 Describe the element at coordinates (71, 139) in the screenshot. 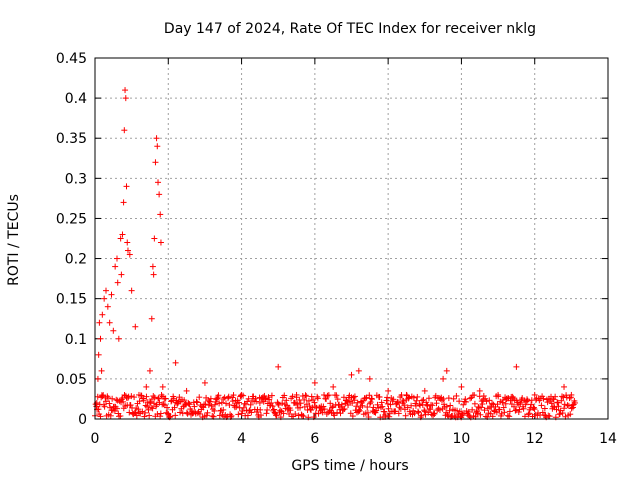

I see `y-tick-label: 0.35` at that location.